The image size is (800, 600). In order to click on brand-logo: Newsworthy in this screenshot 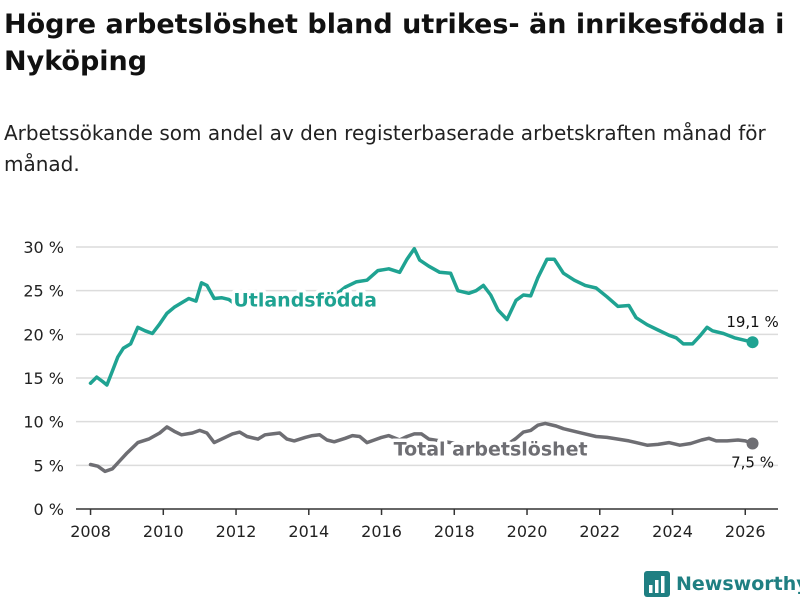, I will do `click(722, 584)`.